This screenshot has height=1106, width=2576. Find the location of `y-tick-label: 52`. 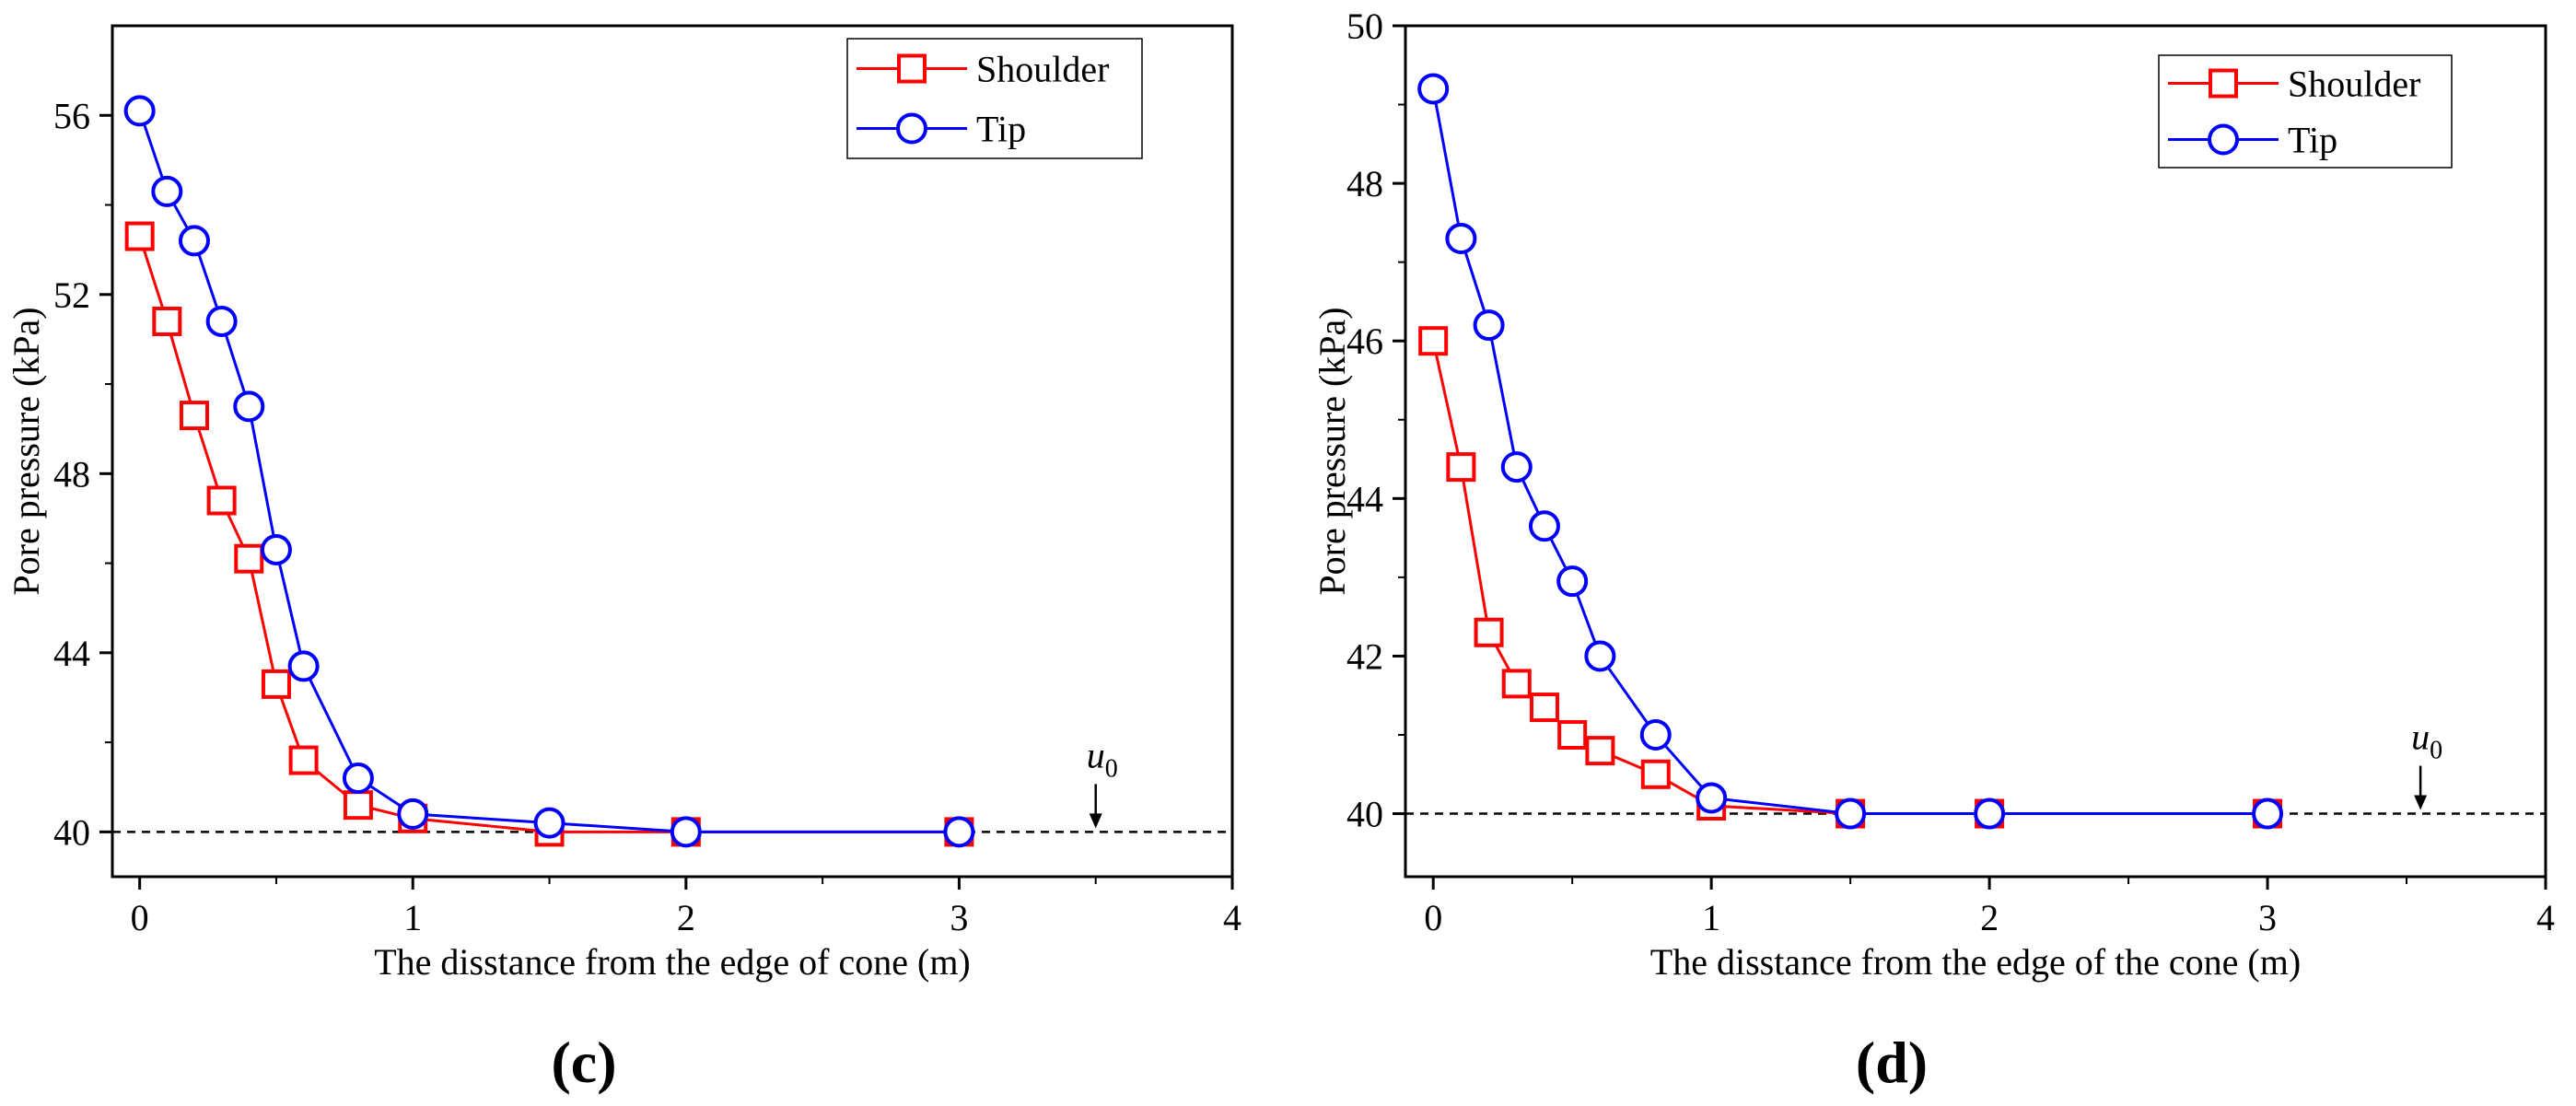

y-tick-label: 52 is located at coordinates (71, 295).